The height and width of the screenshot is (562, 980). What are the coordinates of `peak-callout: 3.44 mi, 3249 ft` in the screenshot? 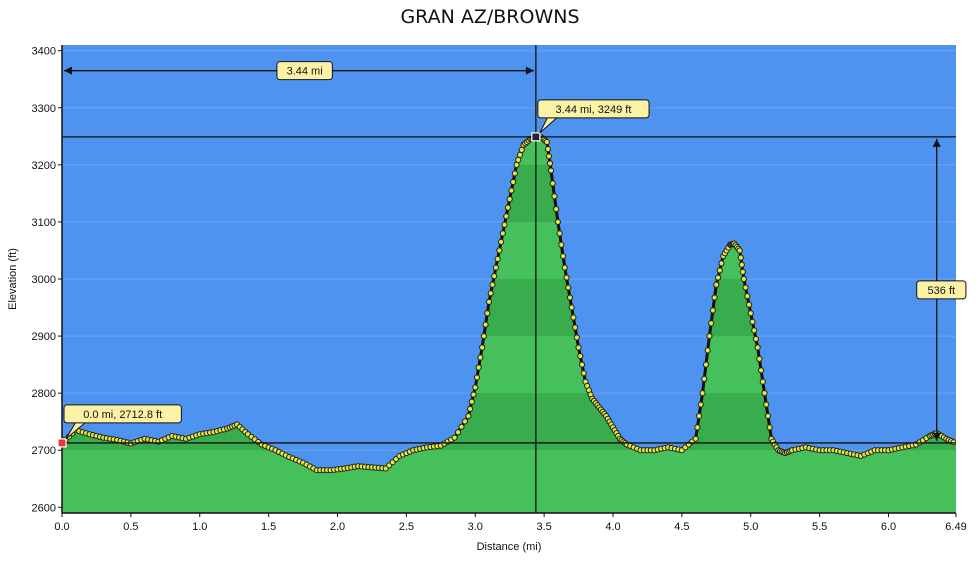 It's located at (593, 116).